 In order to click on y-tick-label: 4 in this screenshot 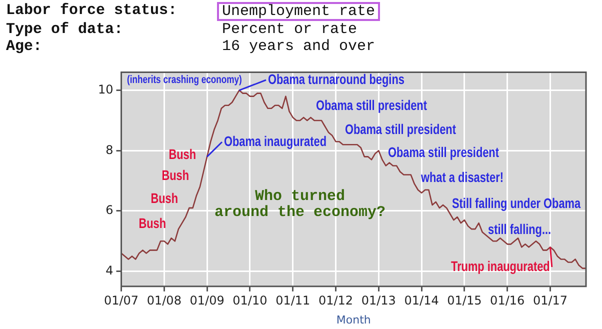, I will do `click(110, 270)`.